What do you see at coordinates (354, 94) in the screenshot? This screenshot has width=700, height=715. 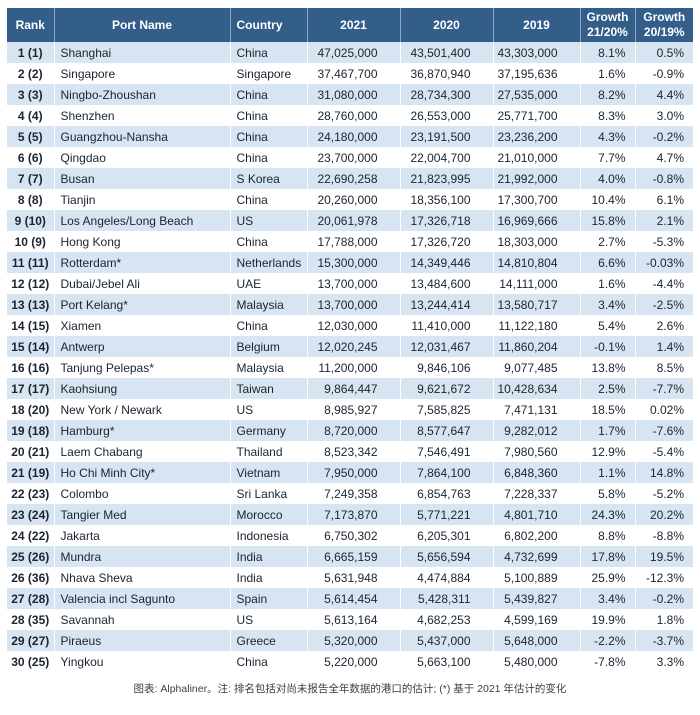 I see `cell-teu-2021: 31,080,000` at bounding box center [354, 94].